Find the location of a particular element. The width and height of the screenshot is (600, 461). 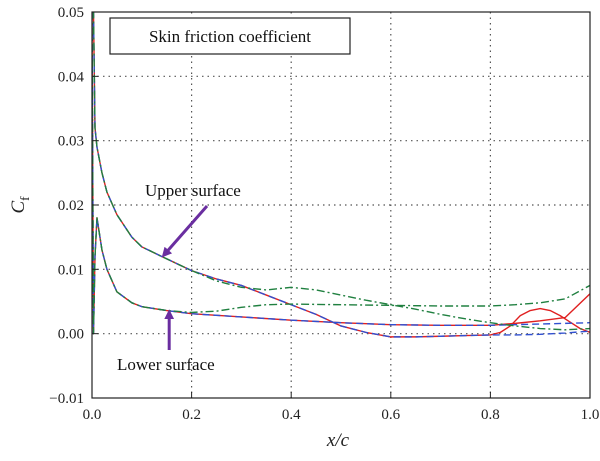

chart-title: Skin friction coefficient is located at coordinates (230, 36).